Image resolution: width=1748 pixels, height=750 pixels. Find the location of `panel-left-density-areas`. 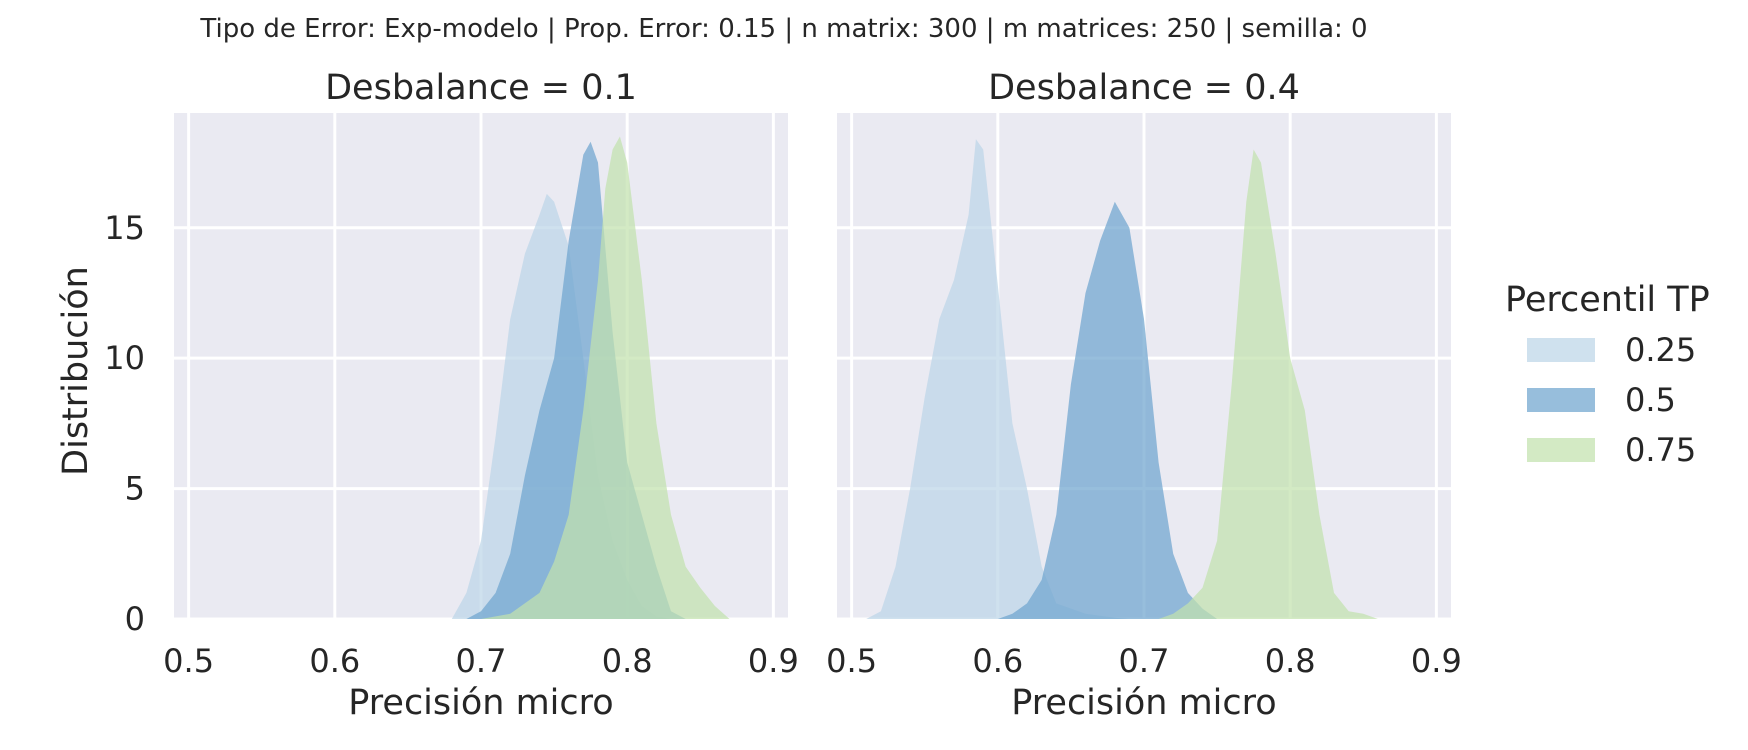

panel-left-density-areas is located at coordinates (590, 377).